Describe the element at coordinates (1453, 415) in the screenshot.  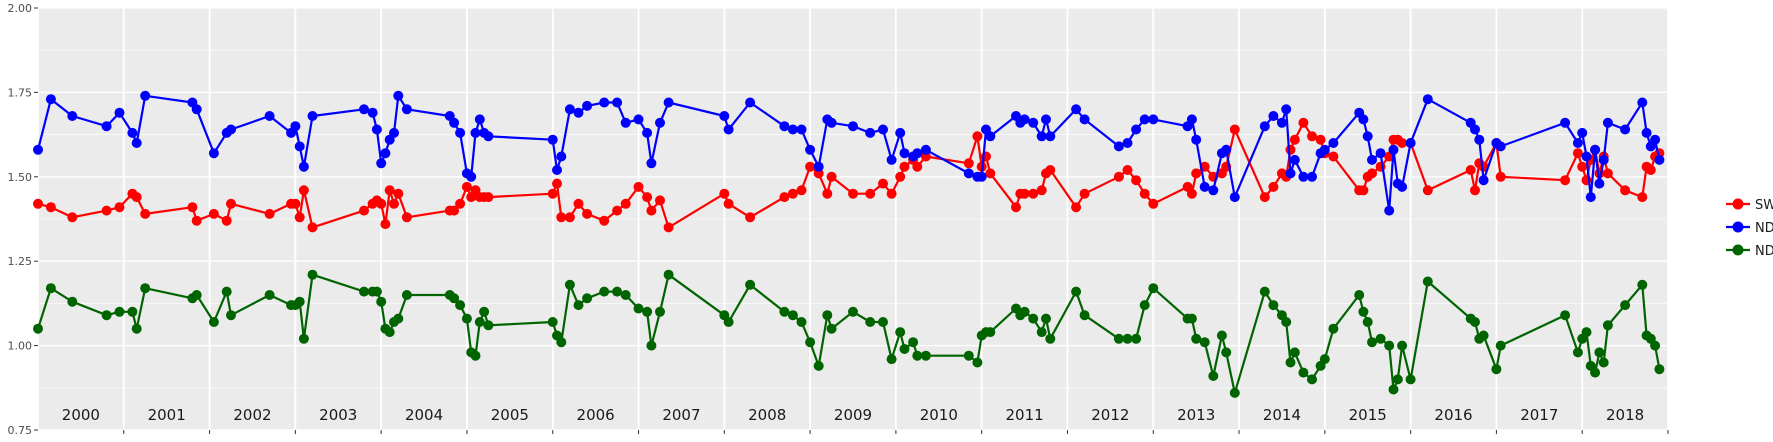
I see `year-label: 2016` at that location.